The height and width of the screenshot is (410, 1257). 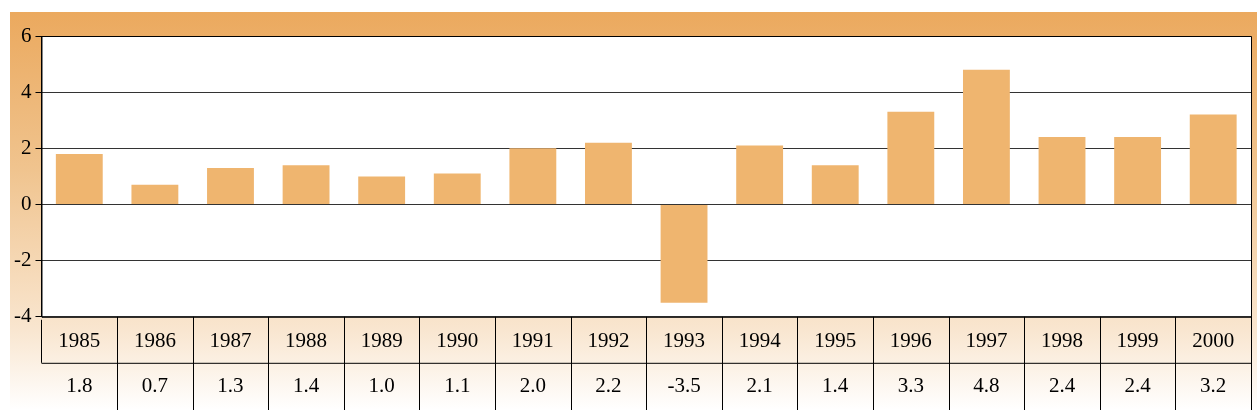 I want to click on data-label: 3.3, so click(x=910, y=385).